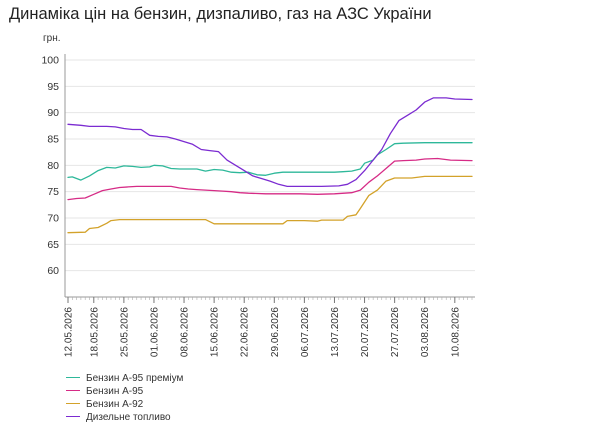  What do you see at coordinates (135, 378) in the screenshot?
I see `legend-label: Бензин А-95 преміум` at bounding box center [135, 378].